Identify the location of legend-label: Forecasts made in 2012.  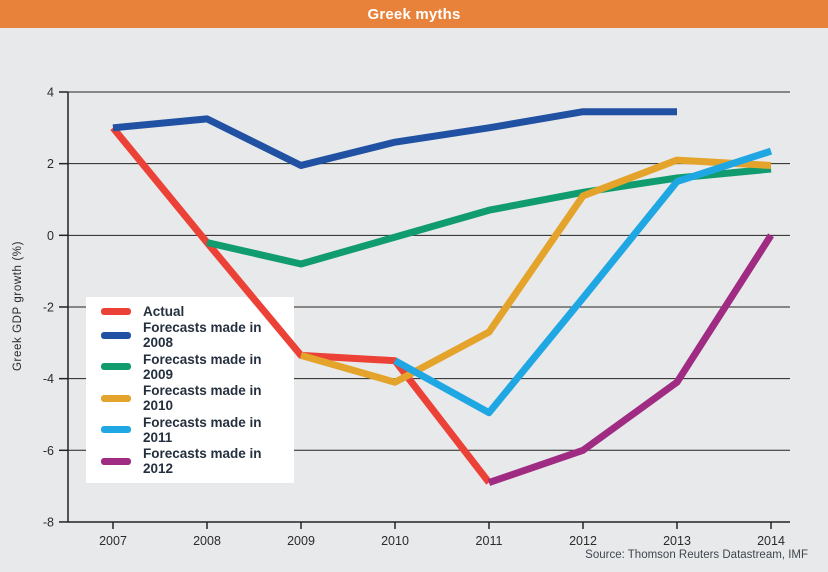
(202, 461).